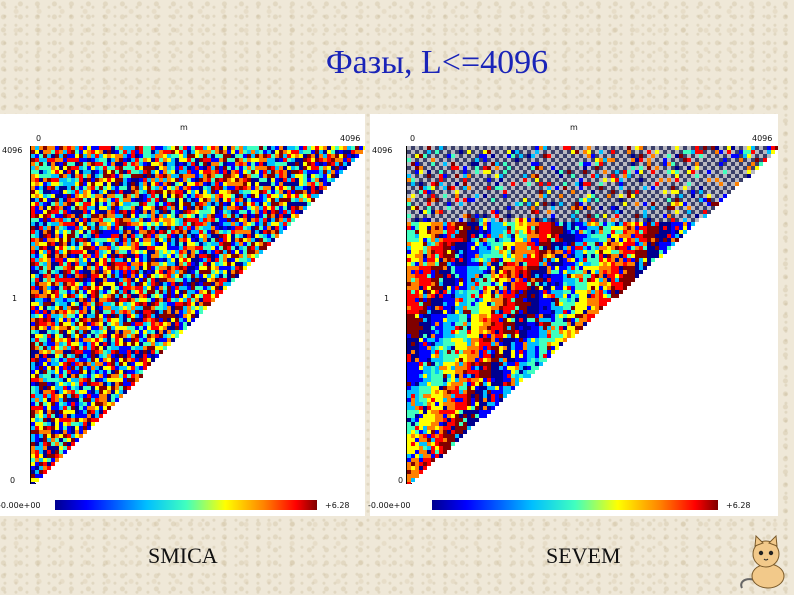 The image size is (794, 595). I want to click on caption-sevem: SEVEM, so click(583, 555).